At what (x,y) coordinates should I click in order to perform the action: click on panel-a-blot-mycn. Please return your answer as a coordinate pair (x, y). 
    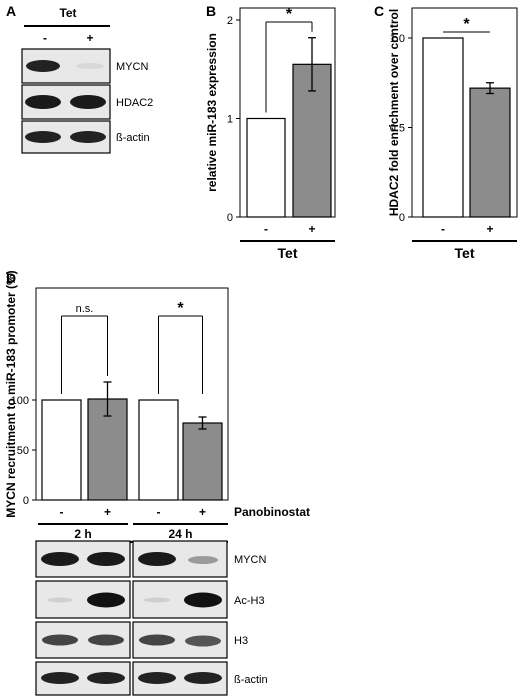
    Looking at the image, I should click on (66, 66).